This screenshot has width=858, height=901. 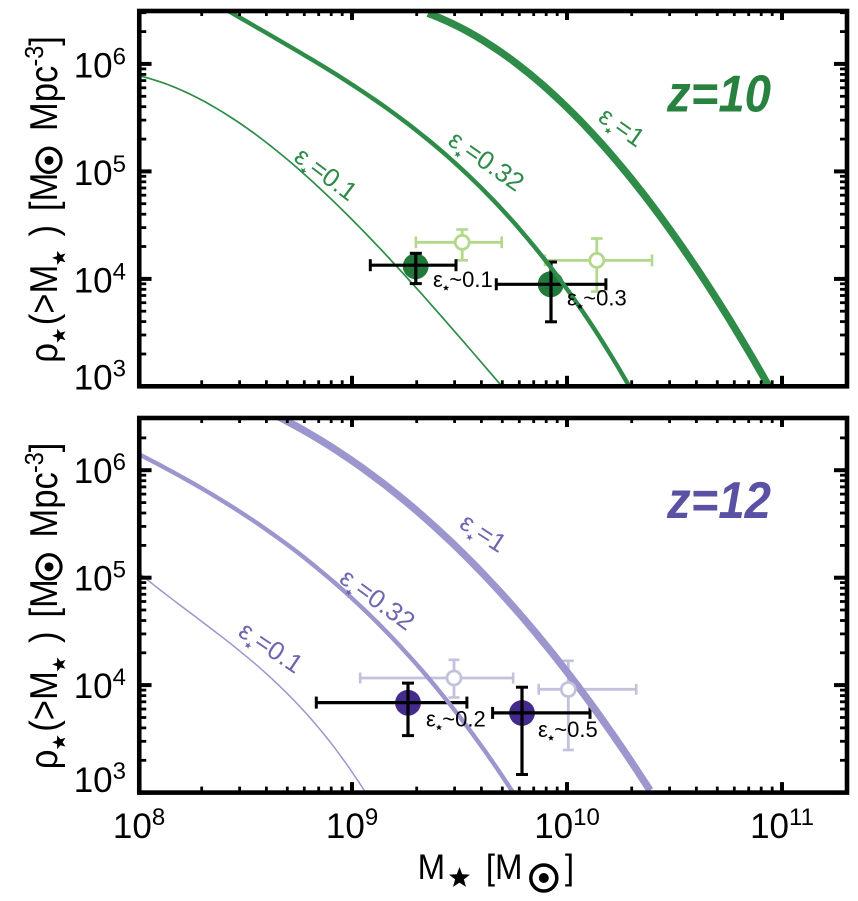 I want to click on svg-text: ~0.1, so click(x=470, y=279).